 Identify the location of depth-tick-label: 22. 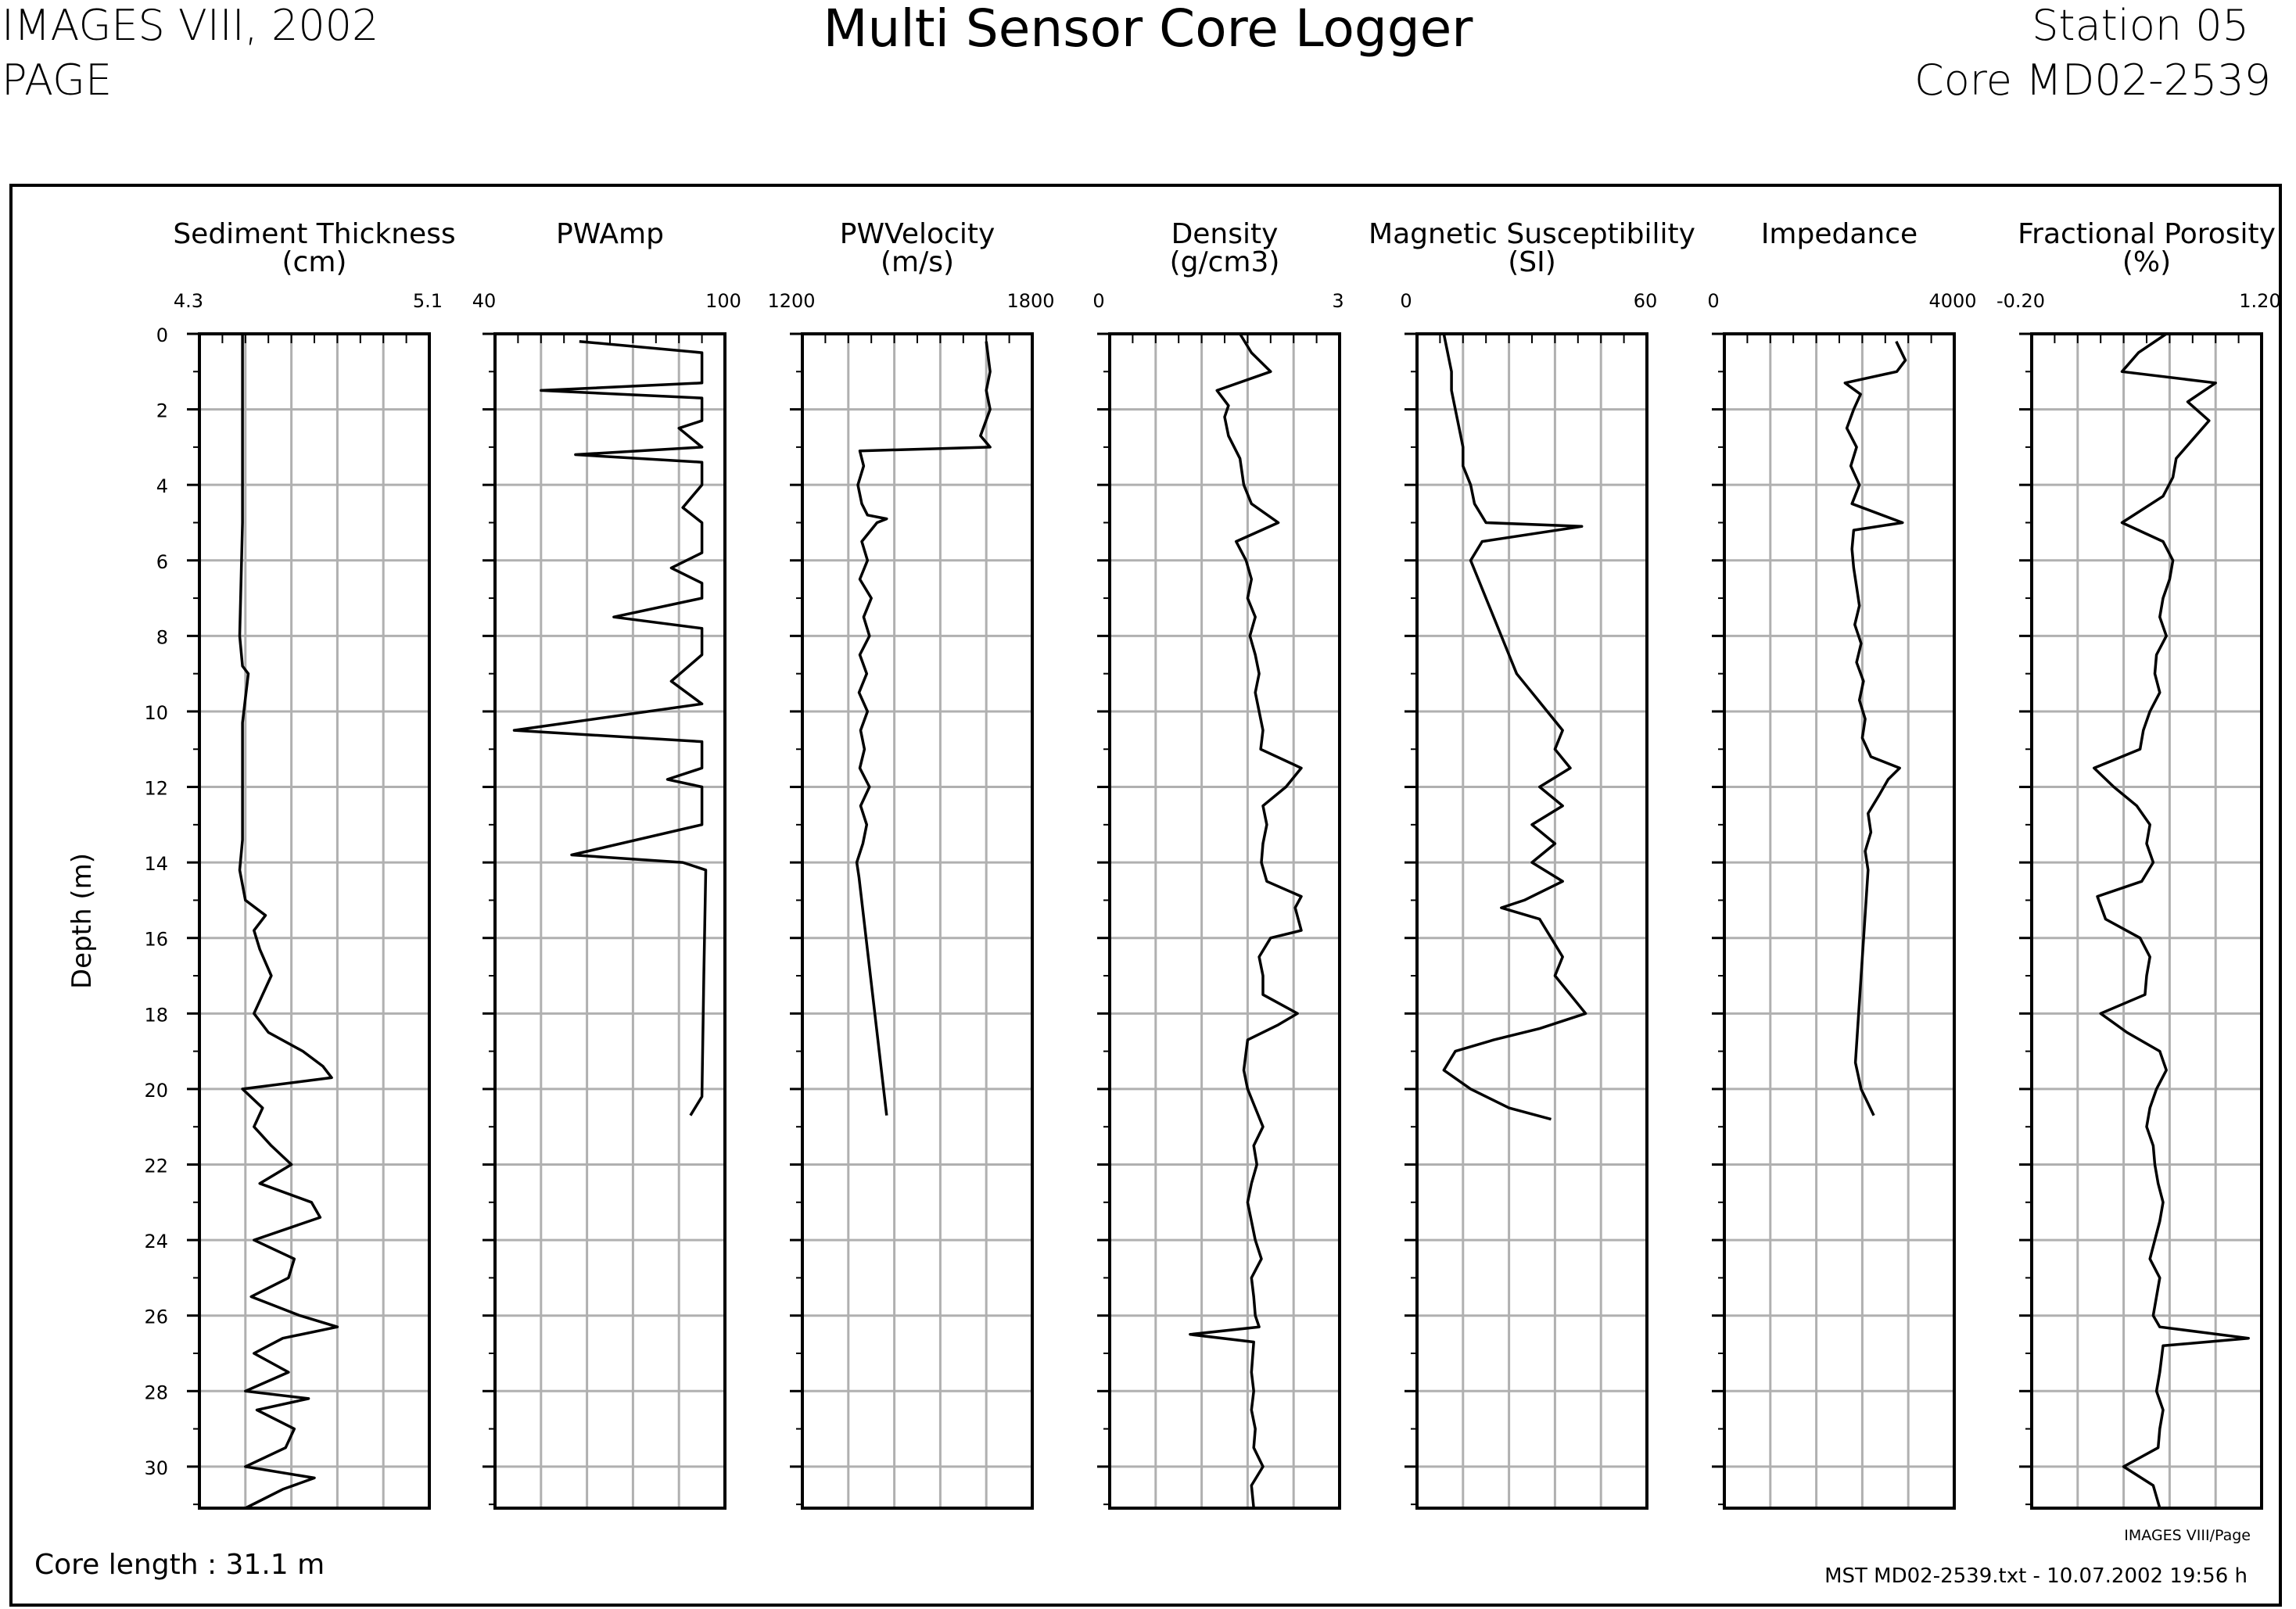
(156, 1166).